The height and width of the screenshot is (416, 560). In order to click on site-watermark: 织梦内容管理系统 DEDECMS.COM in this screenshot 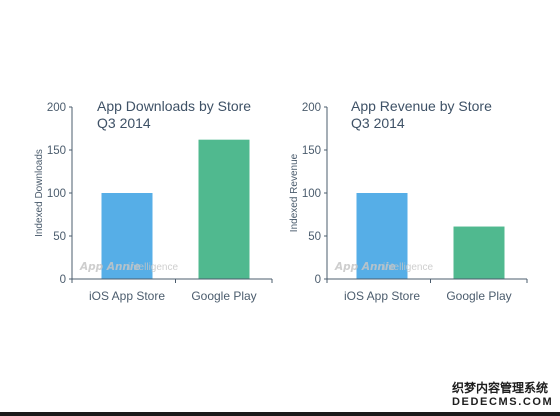, I will do `click(504, 395)`.